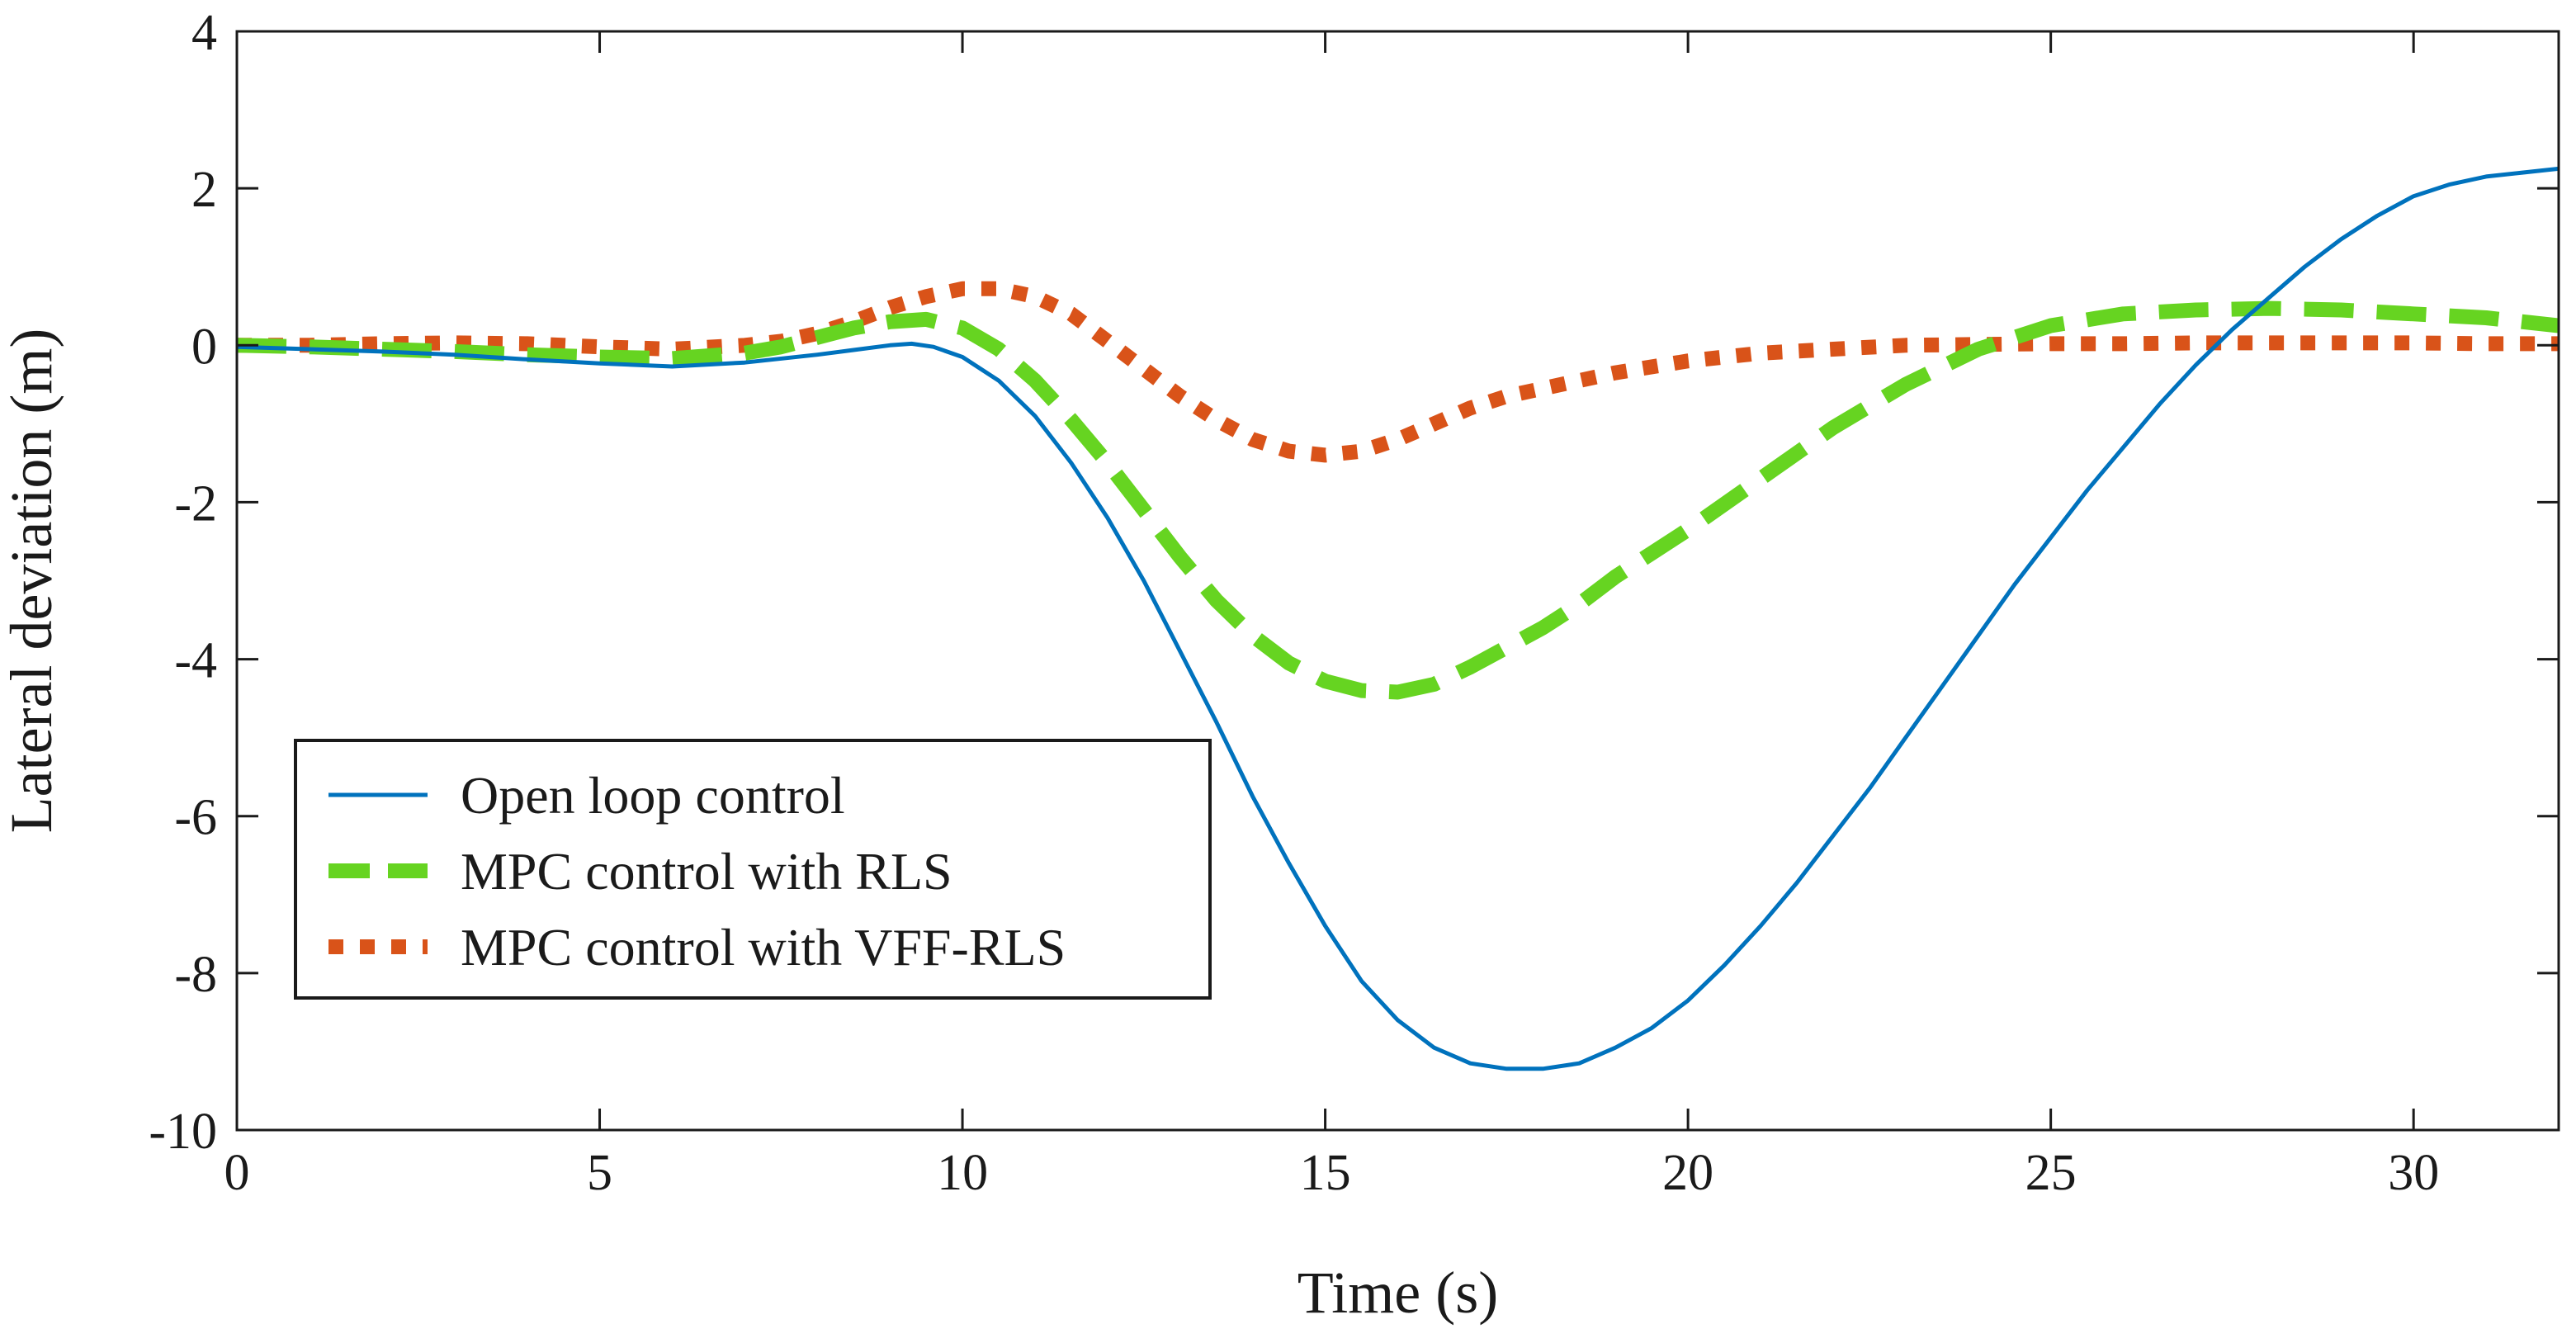 The height and width of the screenshot is (1343, 2576). I want to click on legend-label-2: MPC control with VFF-RLS, so click(763, 947).